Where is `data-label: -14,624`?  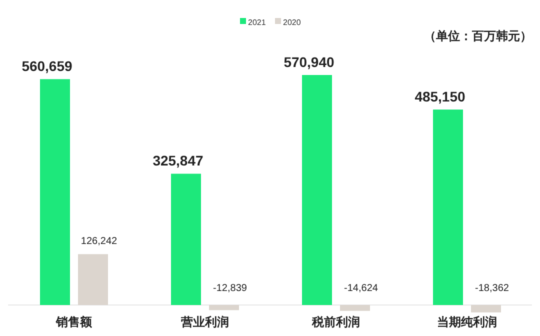
data-label: -14,624 is located at coordinates (361, 288).